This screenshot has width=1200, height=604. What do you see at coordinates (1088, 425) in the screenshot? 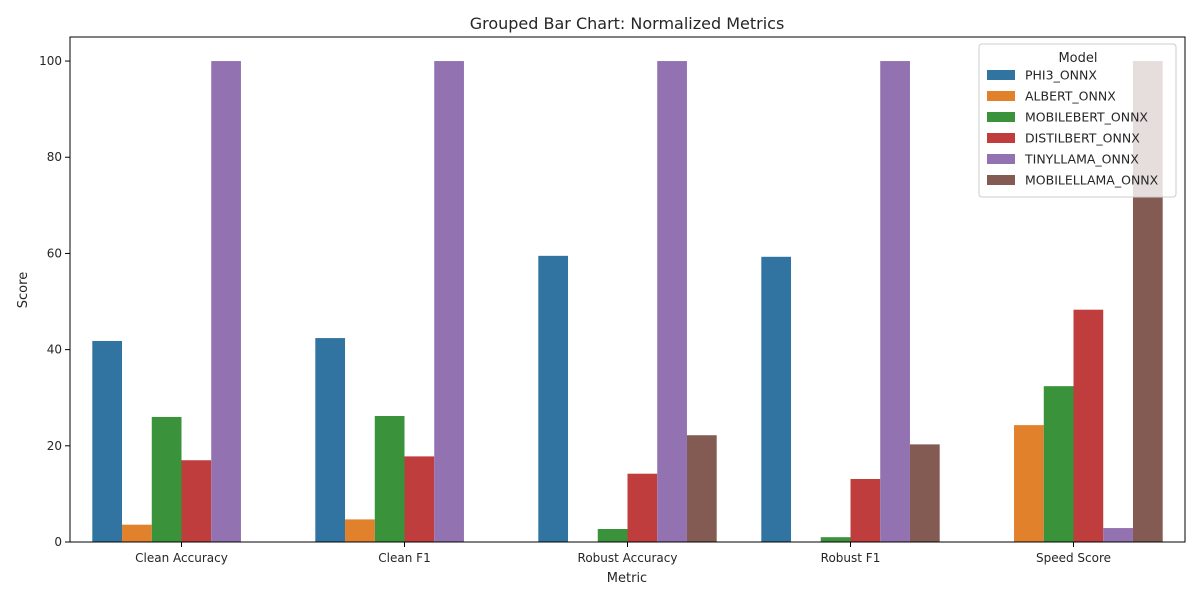
I see `bar-distilbert-onnx-speed-score` at bounding box center [1088, 425].